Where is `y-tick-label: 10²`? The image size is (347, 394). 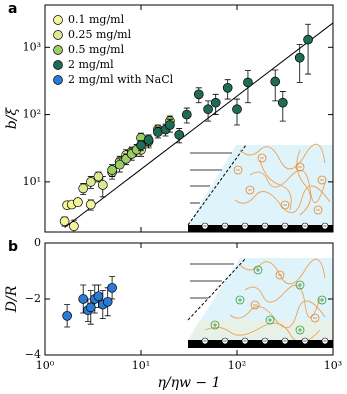
y-tick-label: 10² is located at coordinates (32, 114).